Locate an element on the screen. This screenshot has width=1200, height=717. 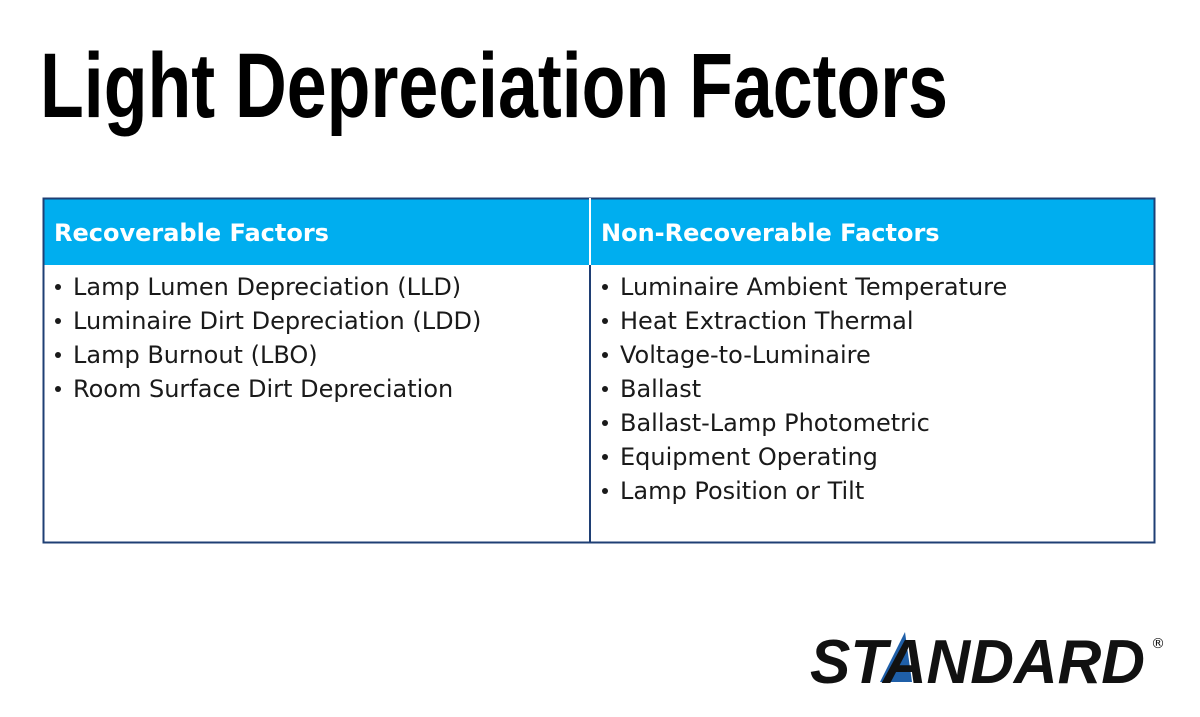
list-item: Room Surface Dirt Depreciation is located at coordinates (263, 389).